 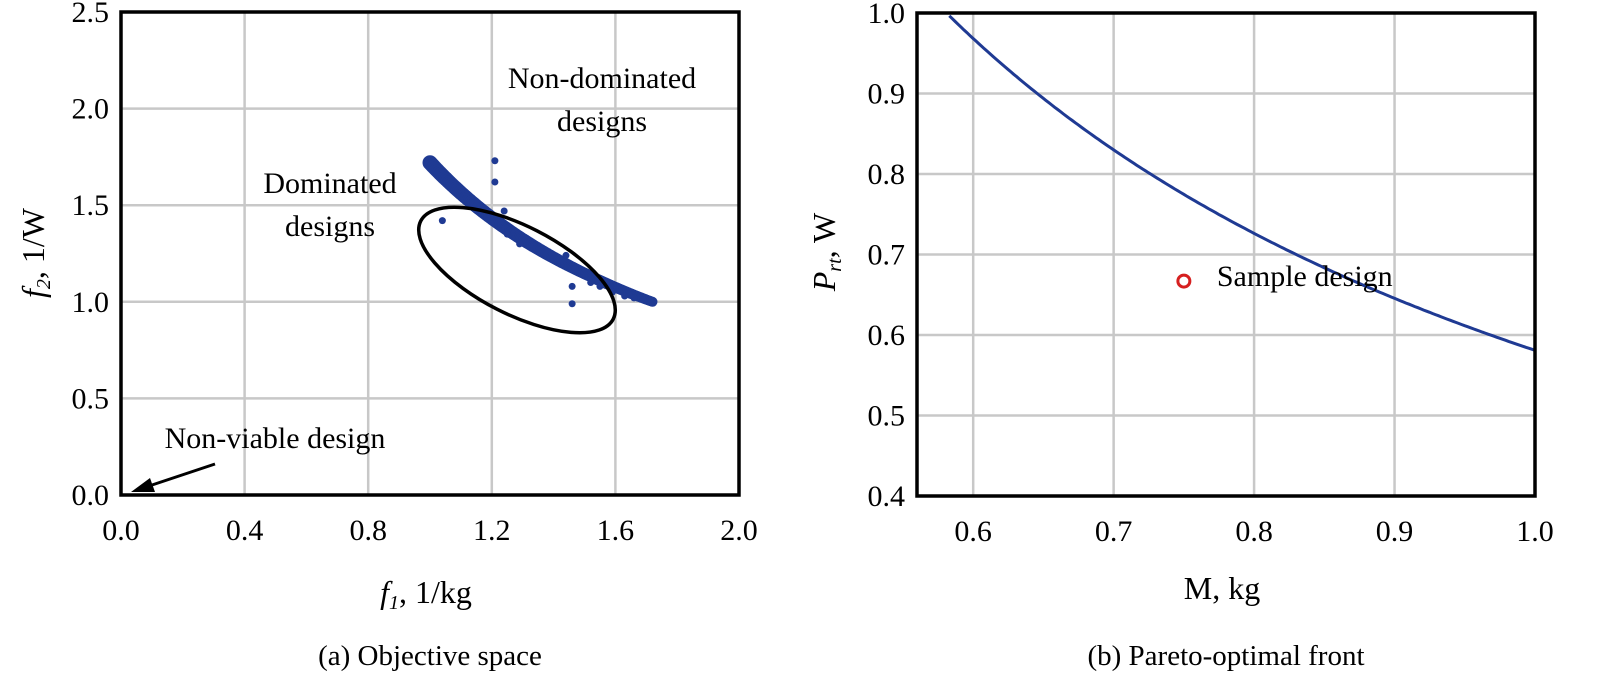 I want to click on b-x-axis-label: M, kg, so click(x=1222, y=588).